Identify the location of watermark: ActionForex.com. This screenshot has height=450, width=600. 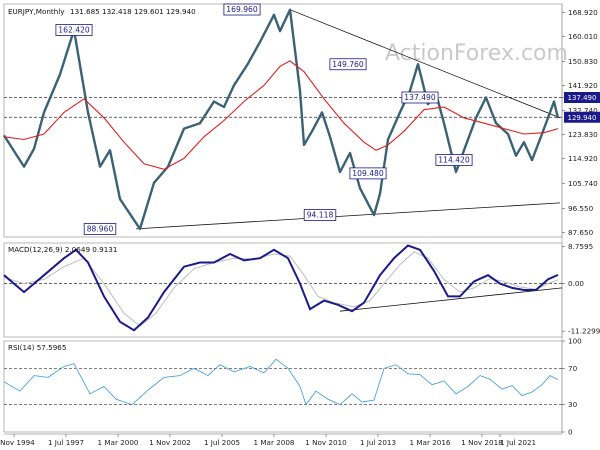
(476, 53).